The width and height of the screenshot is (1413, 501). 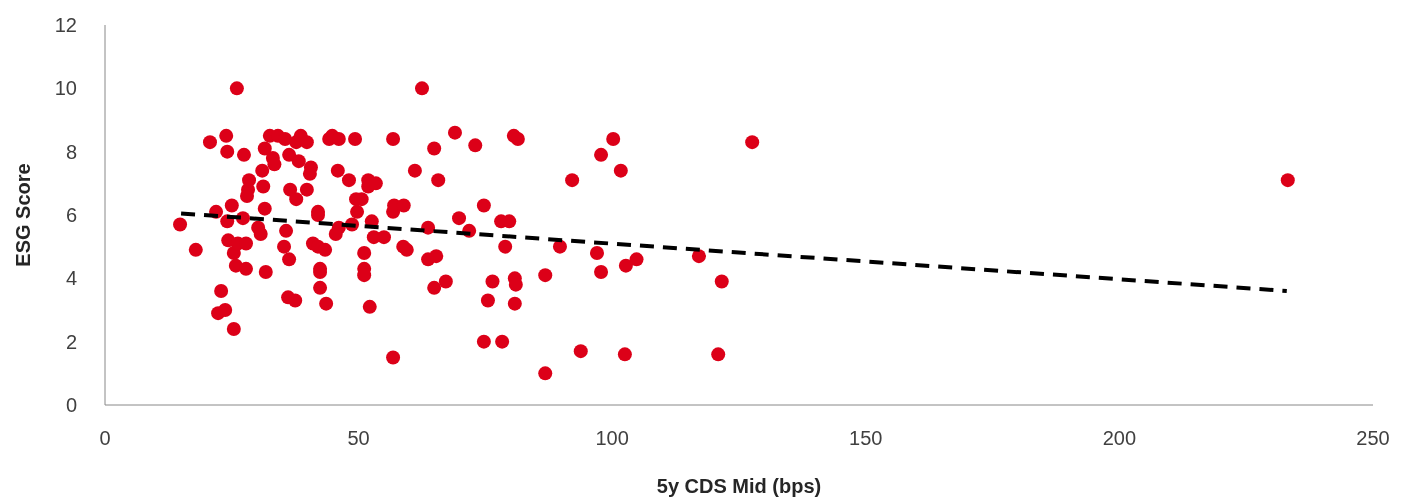 What do you see at coordinates (105, 438) in the screenshot?
I see `x-tick-label: 0` at bounding box center [105, 438].